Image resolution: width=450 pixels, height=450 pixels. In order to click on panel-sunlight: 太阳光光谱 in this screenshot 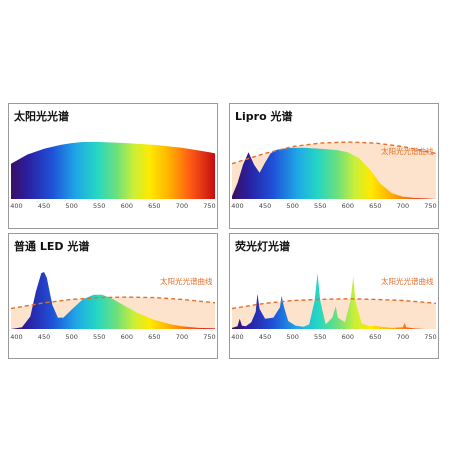, I will do `click(113, 166)`.